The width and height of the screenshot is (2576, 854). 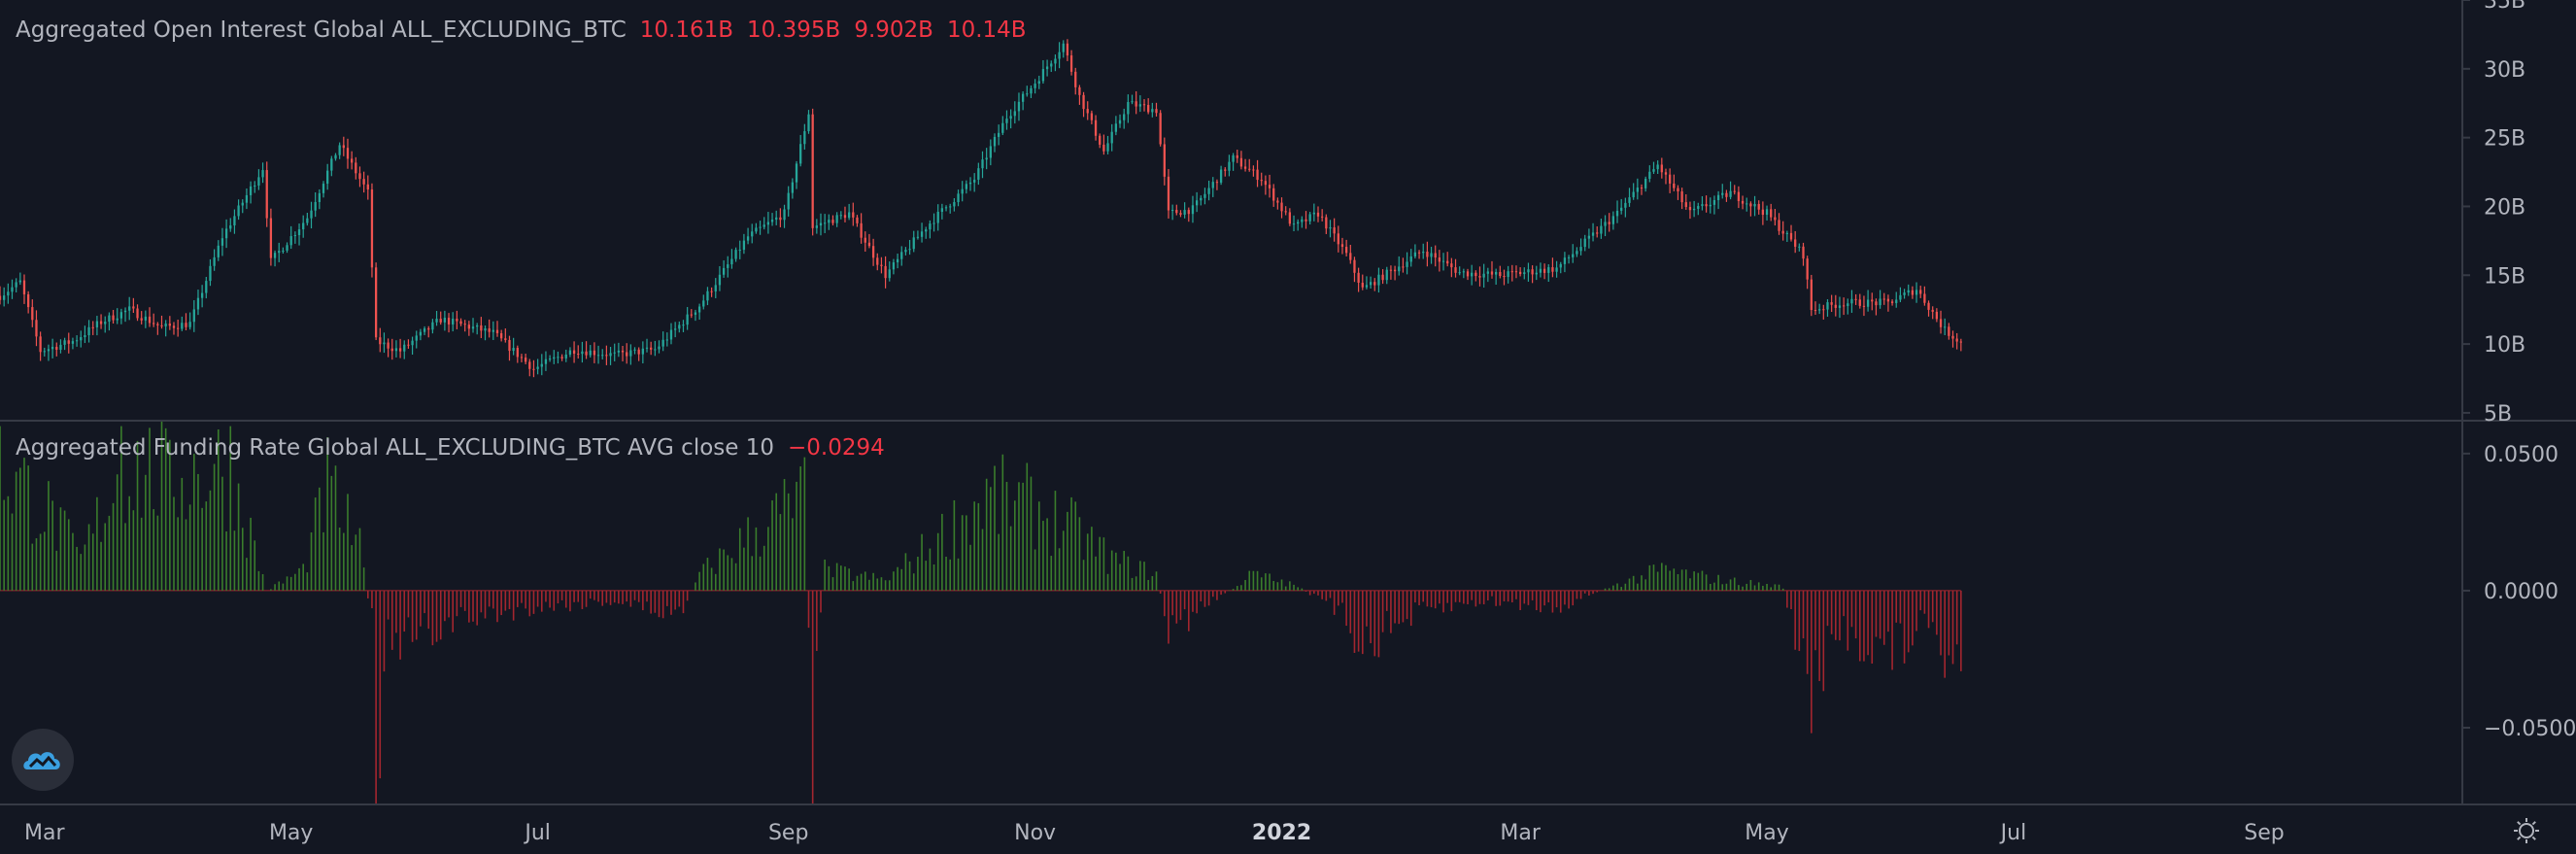 What do you see at coordinates (43, 760) in the screenshot?
I see `coinalyze-logo-icon` at bounding box center [43, 760].